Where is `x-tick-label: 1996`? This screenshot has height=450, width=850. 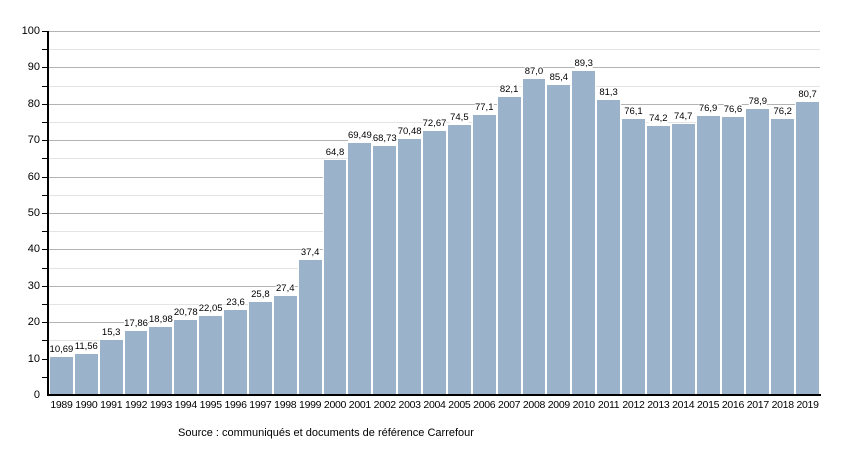
x-tick-label: 1996 is located at coordinates (235, 405).